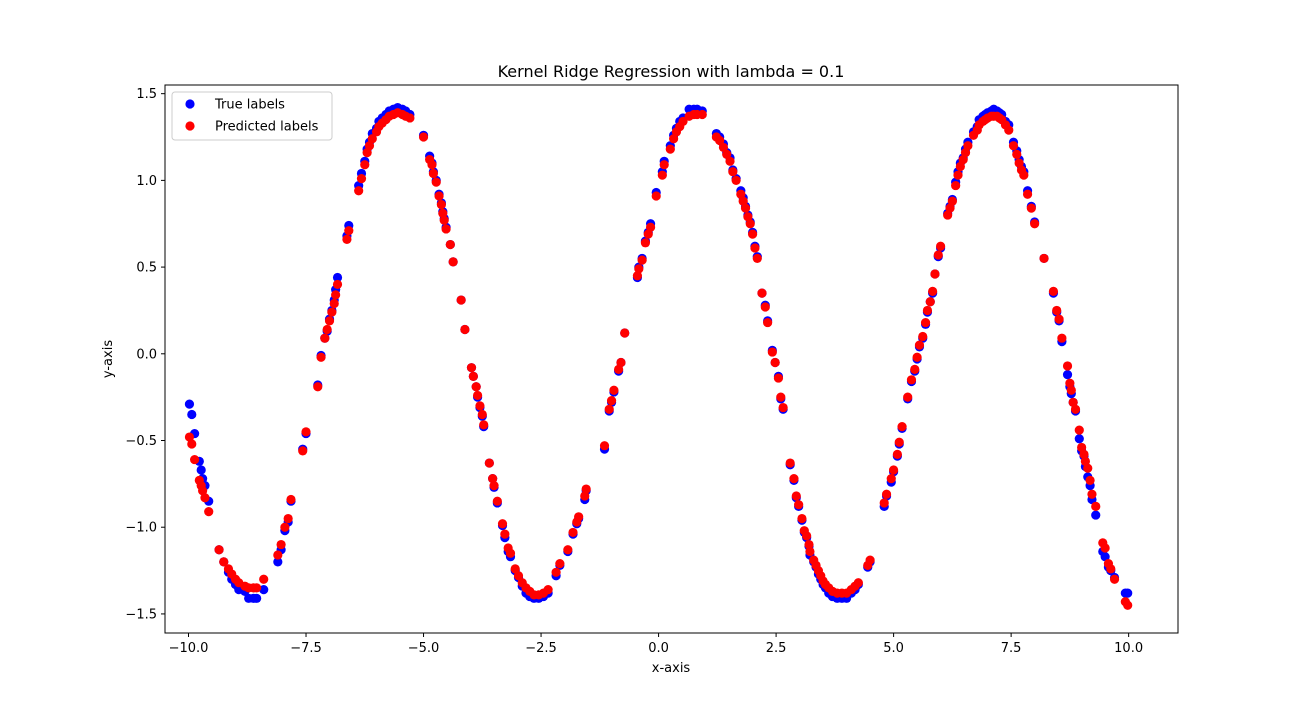 The width and height of the screenshot is (1309, 710). I want to click on y-tick-label: 0.0, so click(146, 354).